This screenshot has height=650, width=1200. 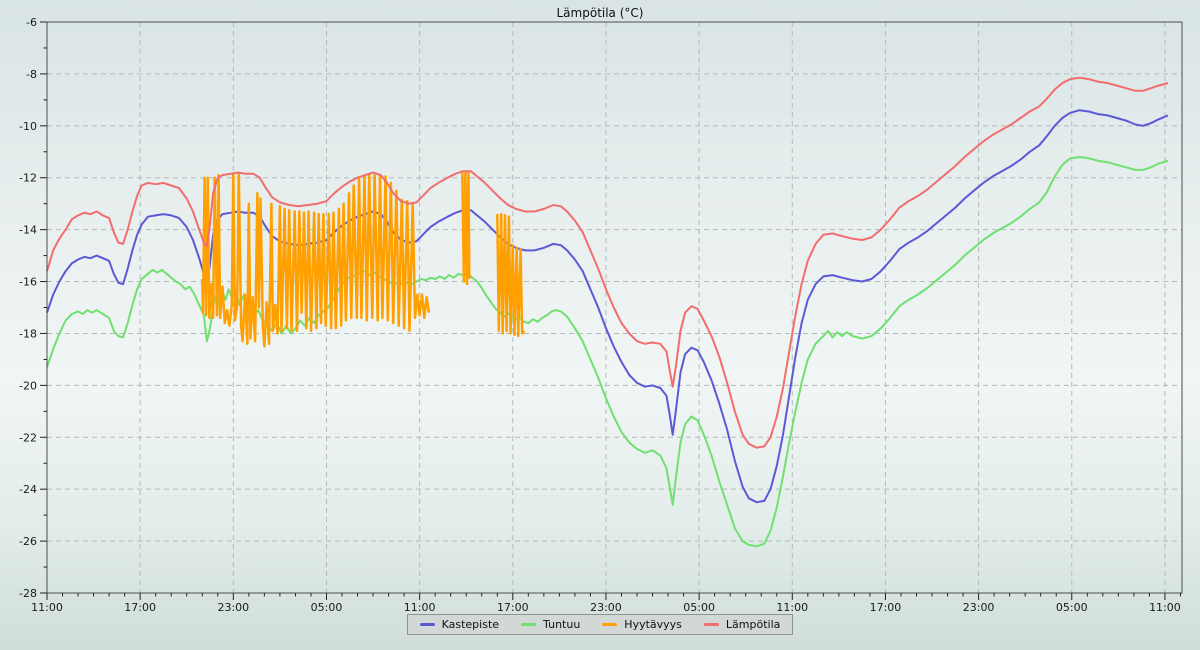 What do you see at coordinates (653, 624) in the screenshot?
I see `legend-label-hyytavyys: Hyytävyys` at bounding box center [653, 624].